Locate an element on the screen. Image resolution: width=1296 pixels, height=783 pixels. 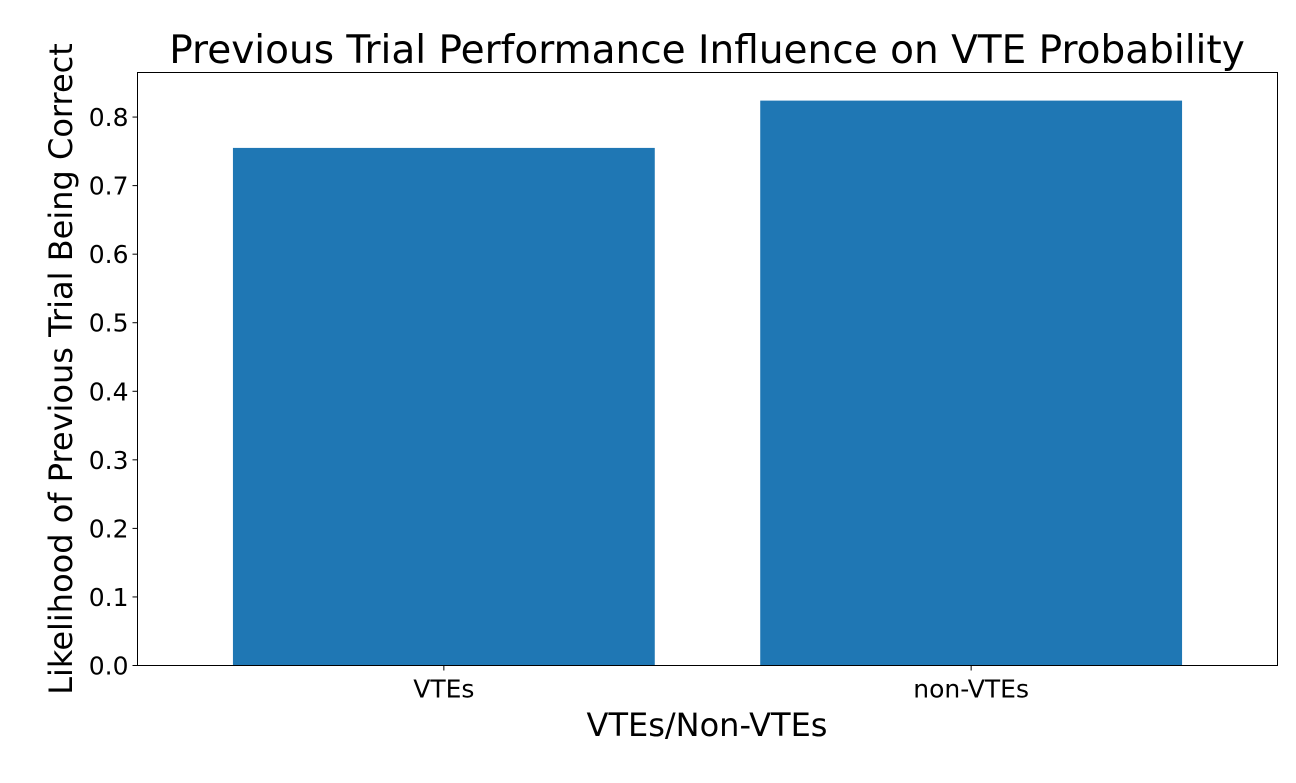
y-tick-label: 0.5 is located at coordinates (109, 323).